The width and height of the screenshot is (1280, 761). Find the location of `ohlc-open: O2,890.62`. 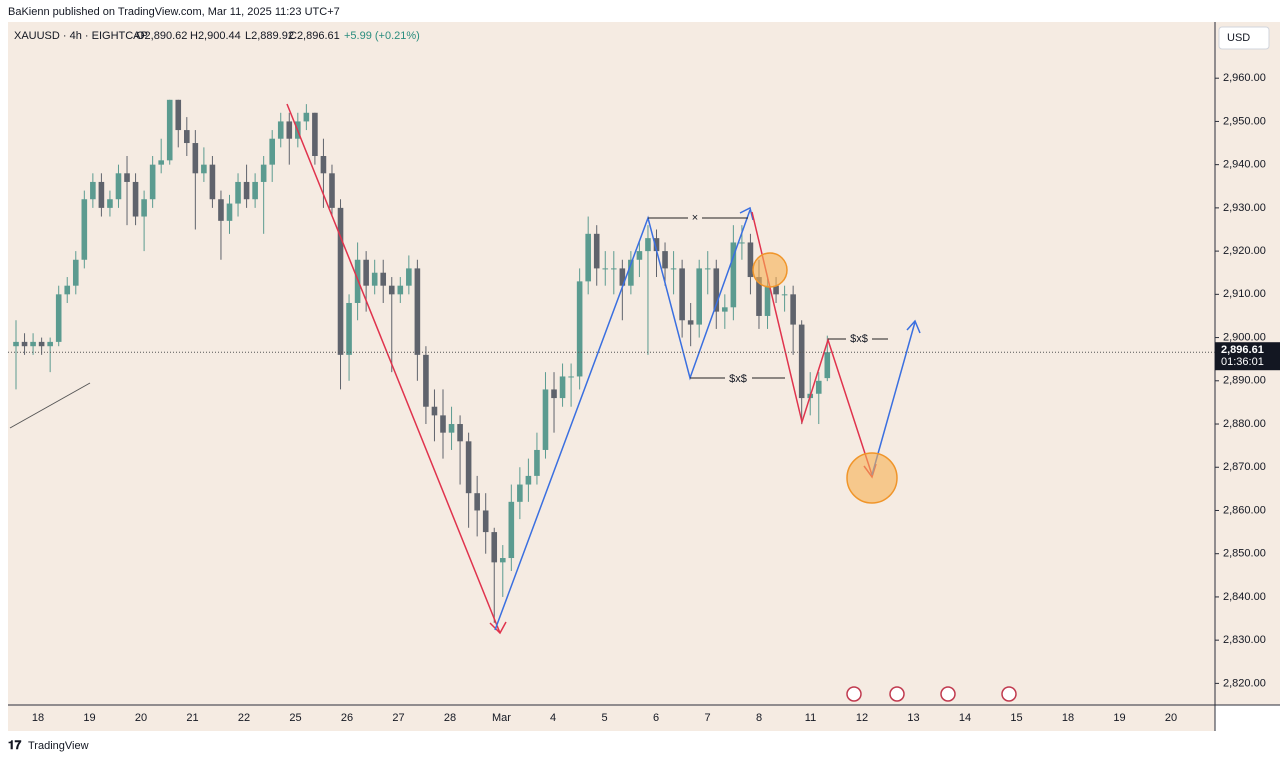

ohlc-open: O2,890.62 is located at coordinates (161, 36).